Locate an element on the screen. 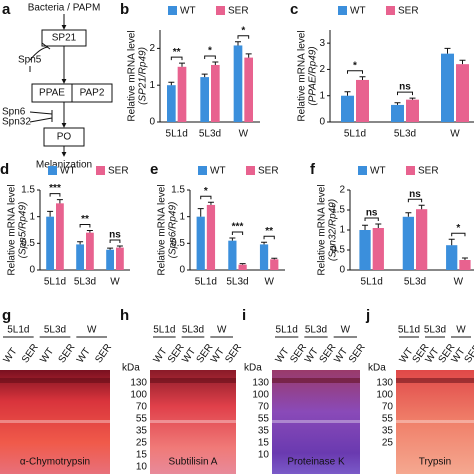  node-text: SP21 is located at coordinates (64, 38).